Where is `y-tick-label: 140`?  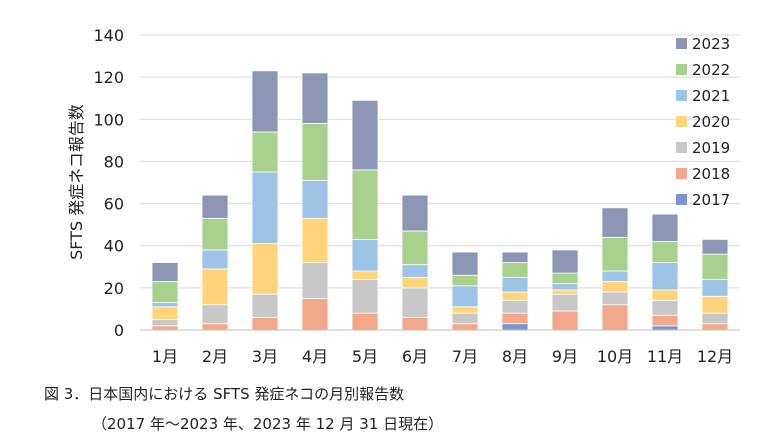
y-tick-label: 140 is located at coordinates (108, 35).